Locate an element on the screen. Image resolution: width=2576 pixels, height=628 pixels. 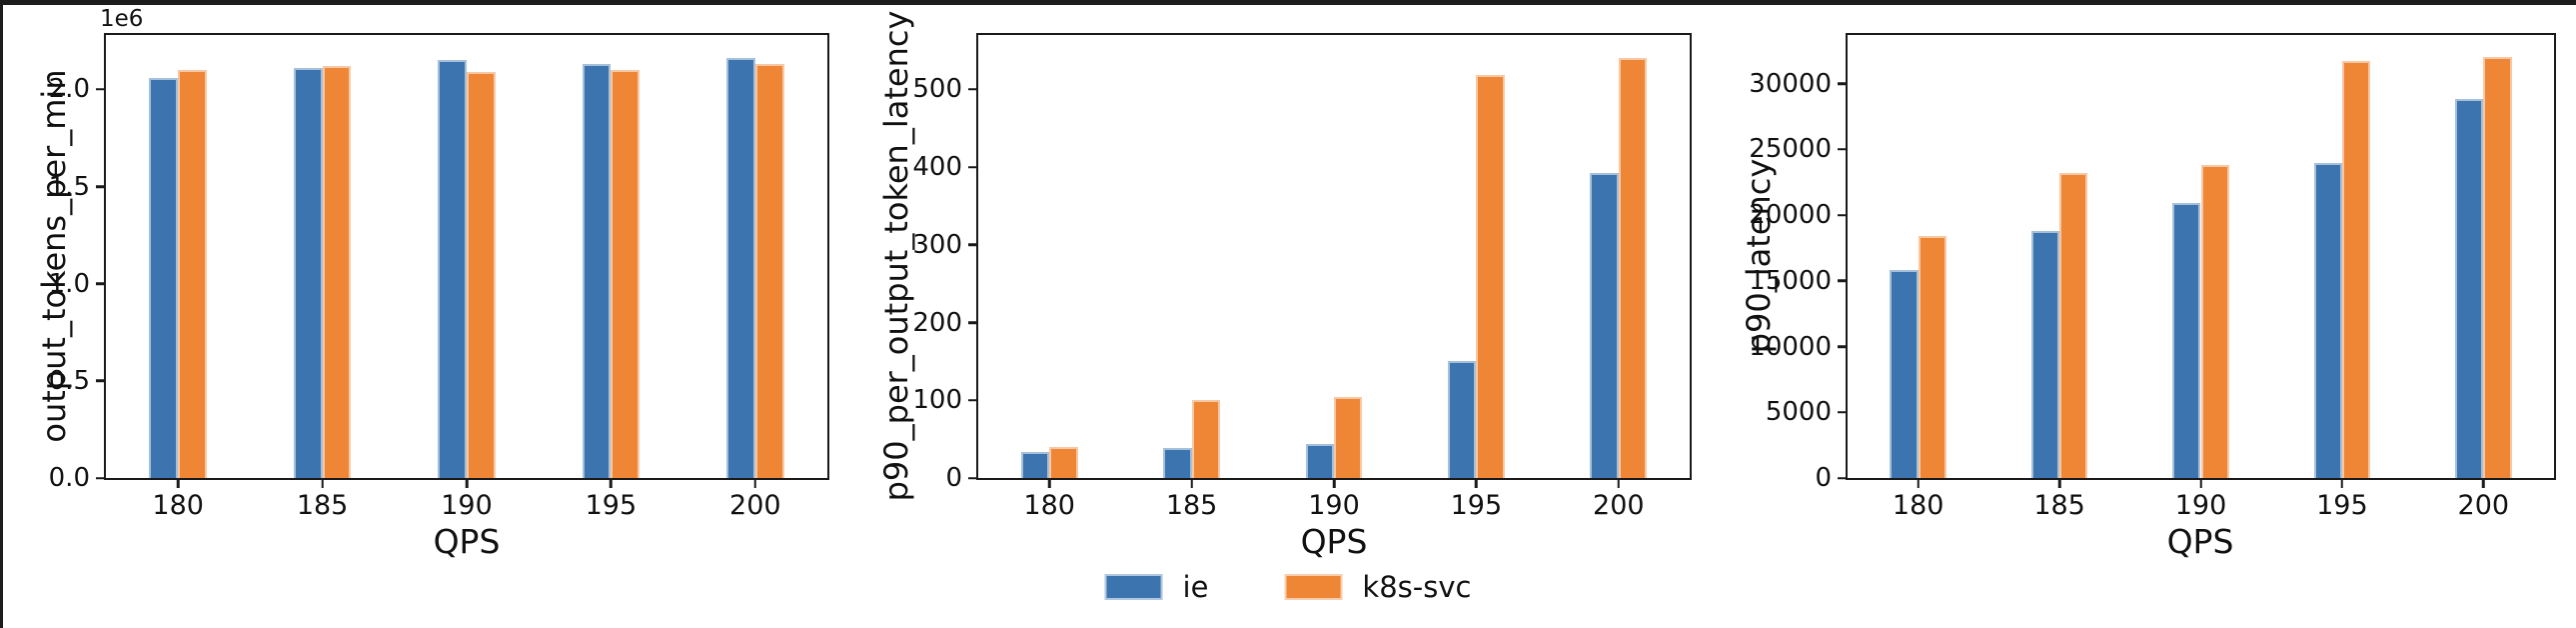
legend-label-ie: ie is located at coordinates (1195, 587).